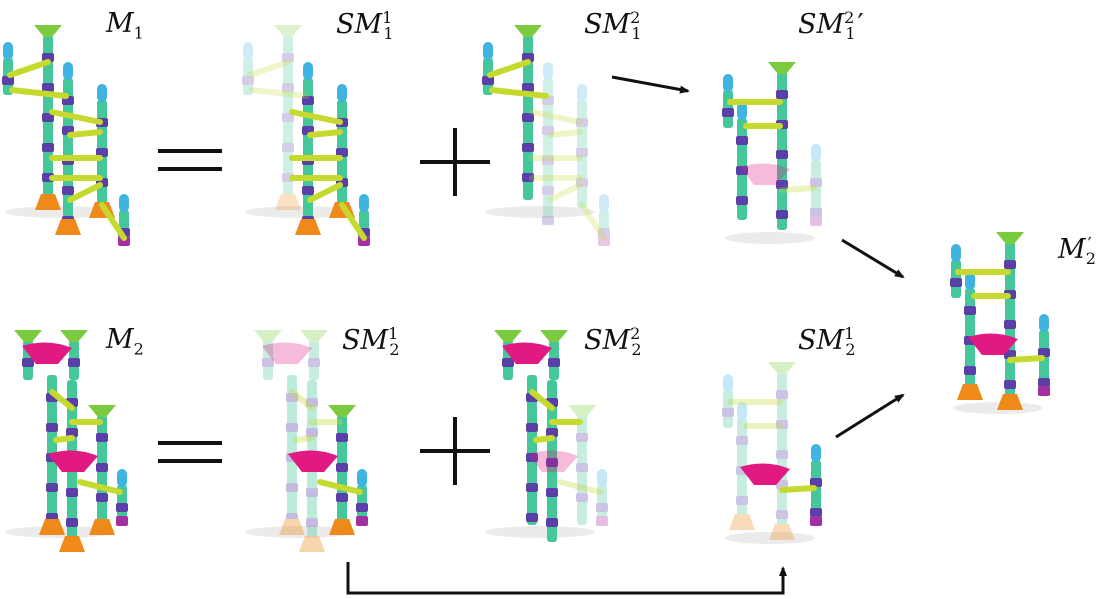  Describe the element at coordinates (870, 416) in the screenshot. I see `arrow-sm2-1-to-m2-prime` at that location.